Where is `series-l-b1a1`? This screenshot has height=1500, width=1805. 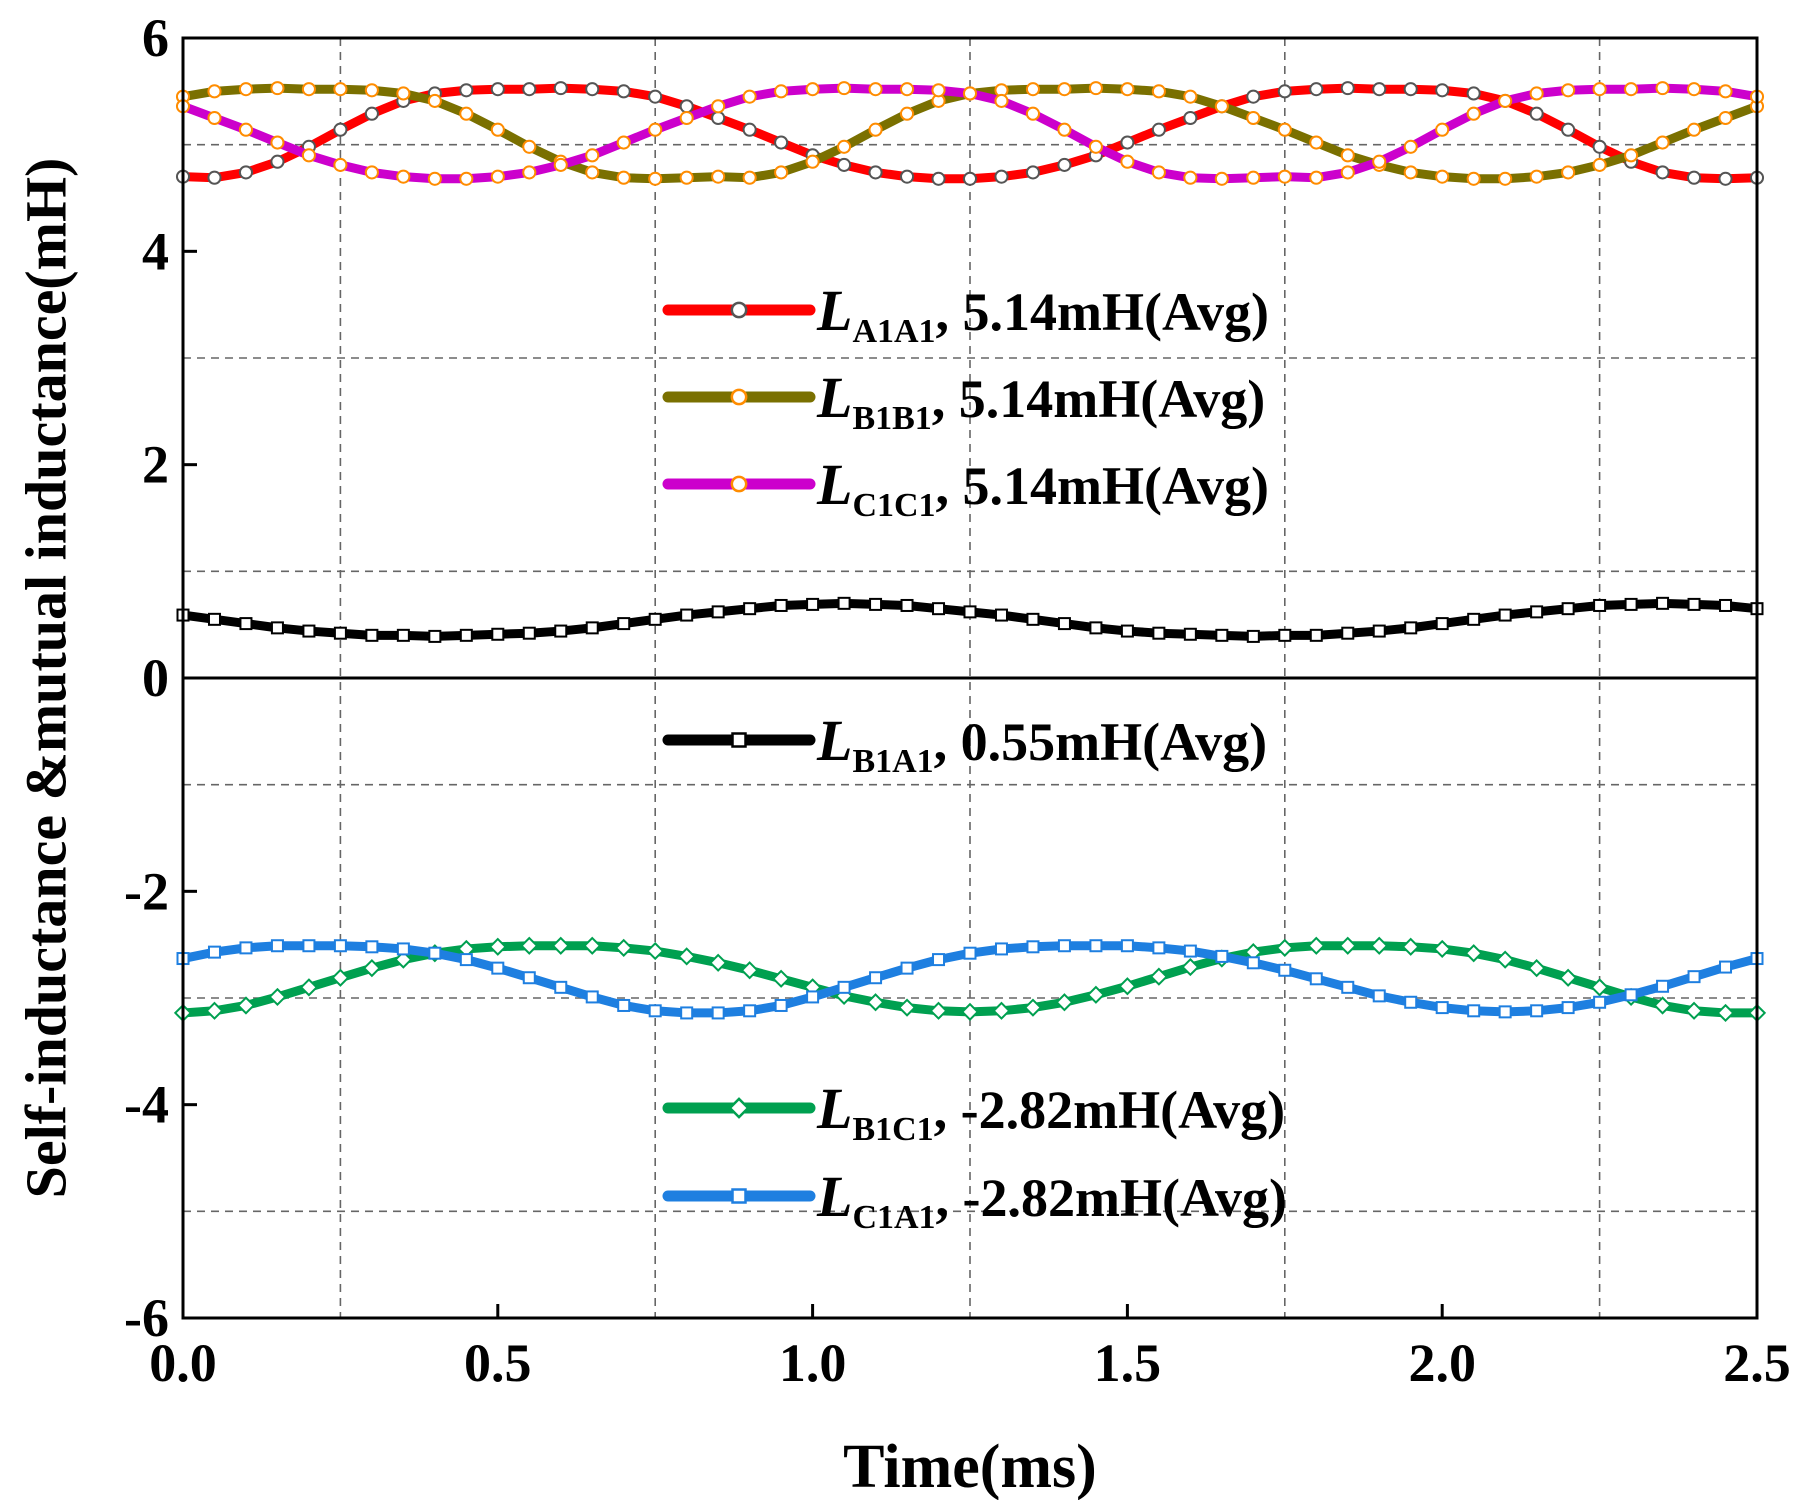
series-l-b1a1 is located at coordinates (970, 619).